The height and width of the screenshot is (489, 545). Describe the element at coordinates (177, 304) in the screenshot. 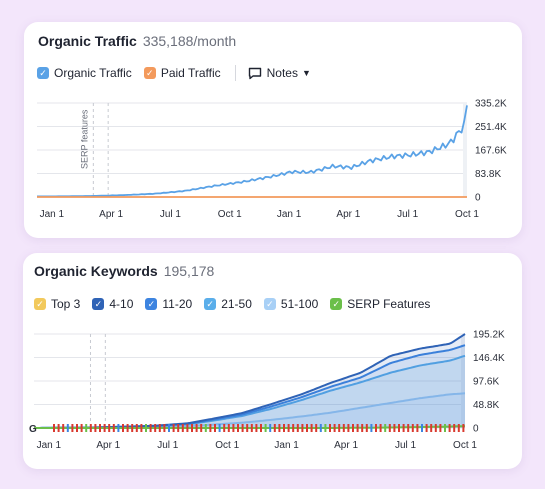

I see `legend-label: 11-20` at that location.